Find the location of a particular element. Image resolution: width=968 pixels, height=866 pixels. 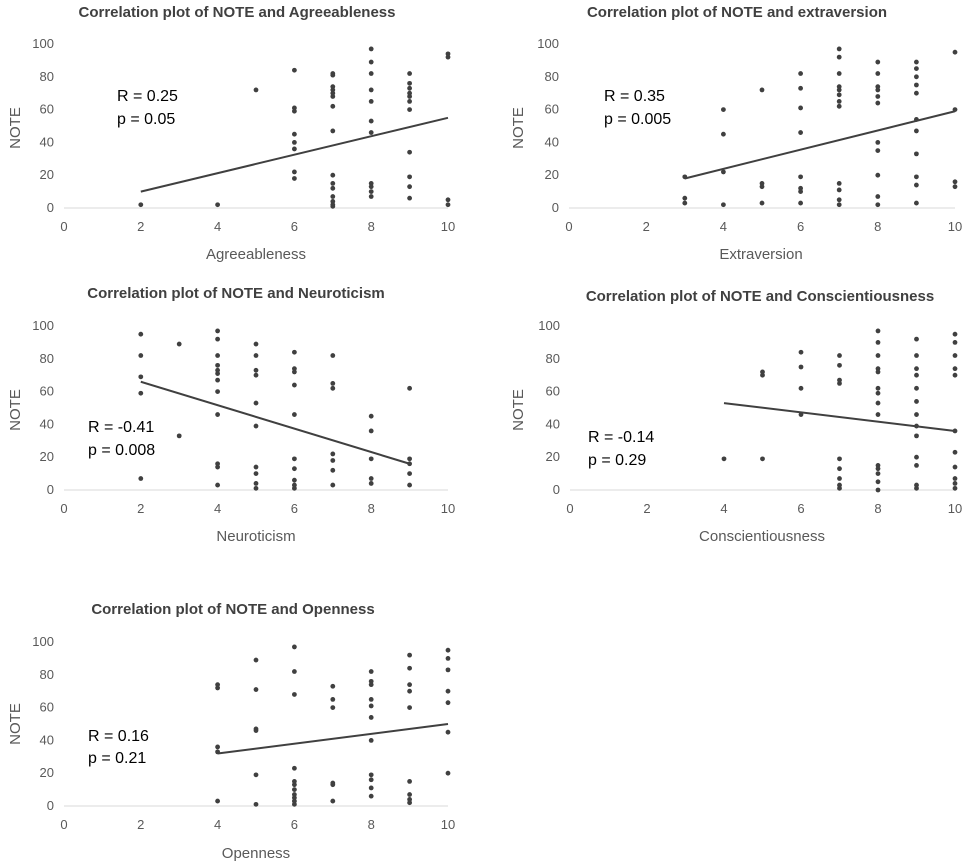

x-tick-label: 6 is located at coordinates (294, 226).